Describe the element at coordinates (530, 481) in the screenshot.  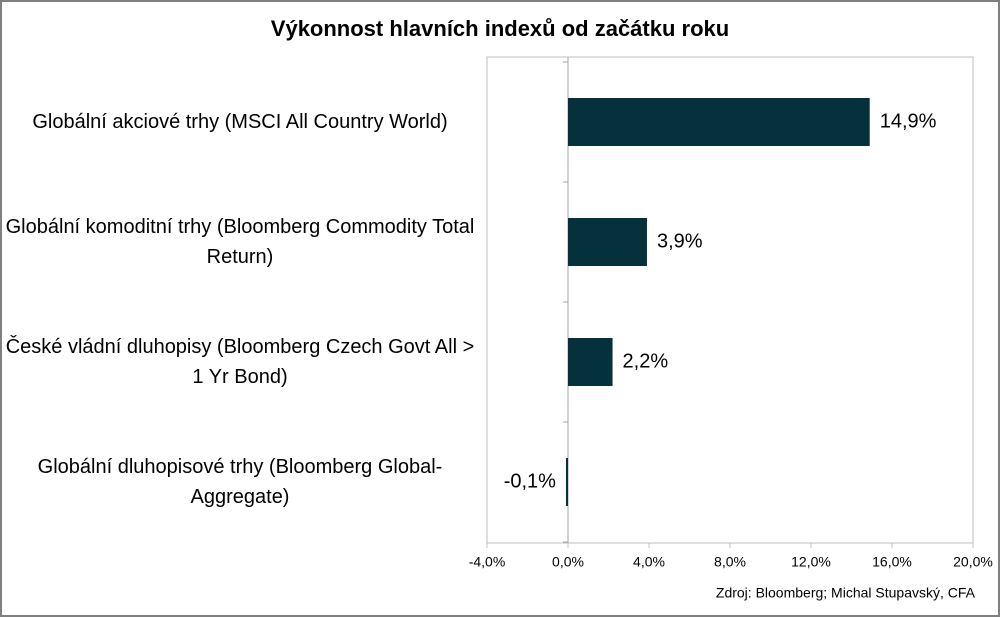
I see `data-label: -0,1%` at that location.